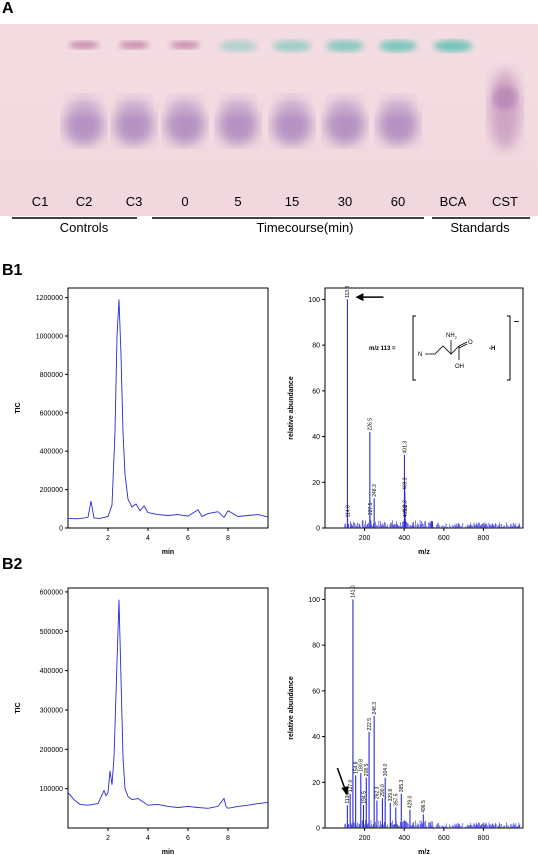  I want to click on peak-label: 114.0, so click(348, 511).